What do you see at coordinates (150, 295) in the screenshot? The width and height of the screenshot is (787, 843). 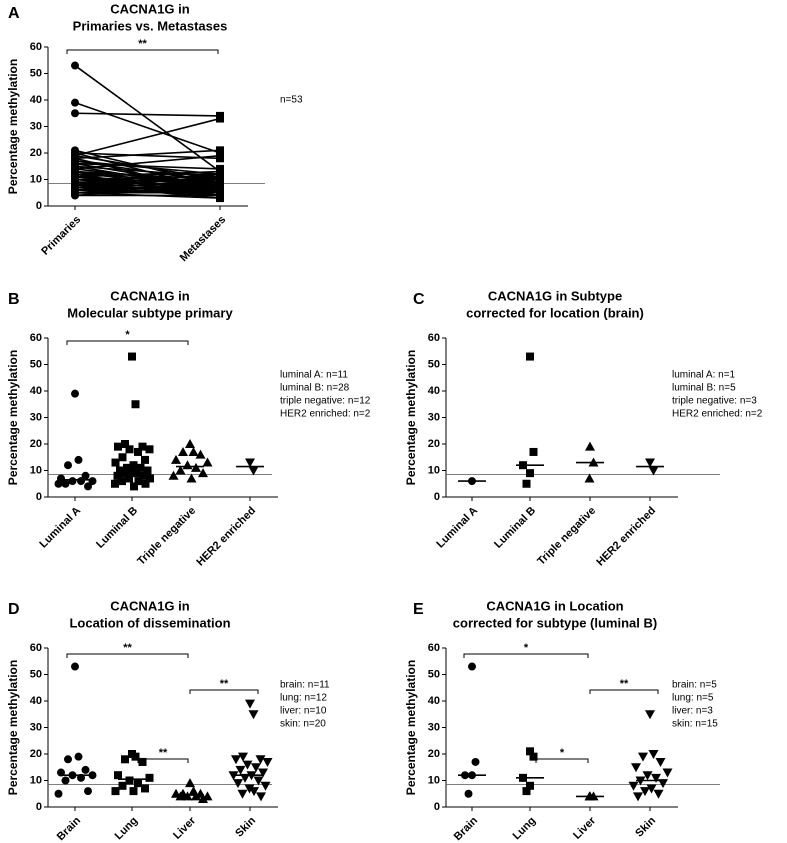 I see `chart-title: CACNA1G in` at bounding box center [150, 295].